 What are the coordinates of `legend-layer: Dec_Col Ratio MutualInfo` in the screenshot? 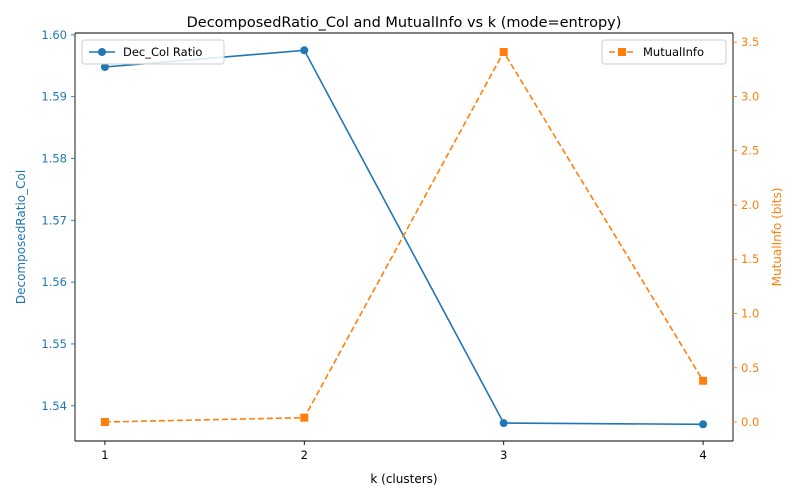 It's located at (404, 52).